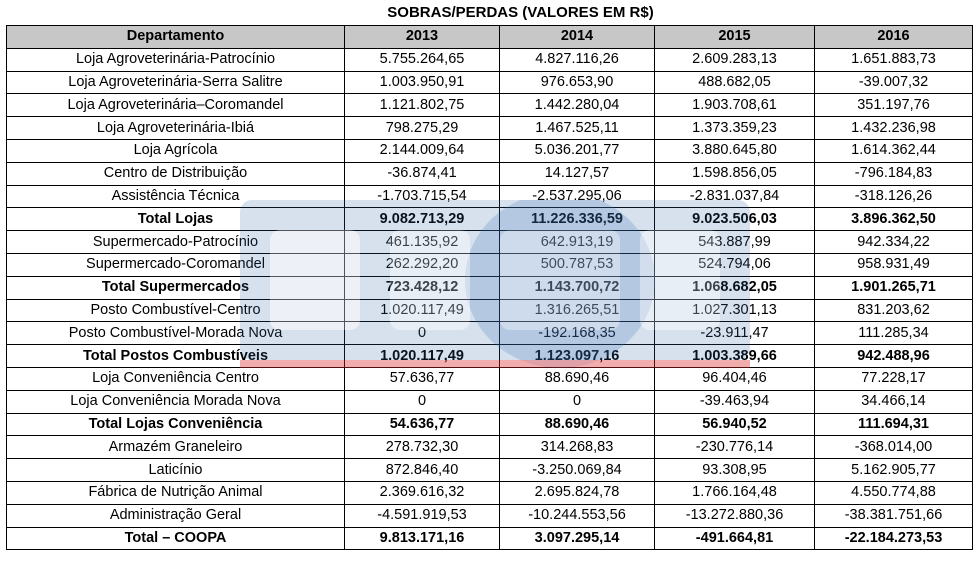 This screenshot has width=979, height=563. I want to click on department-cell: Supermercado-Patrocínio, so click(175, 242).